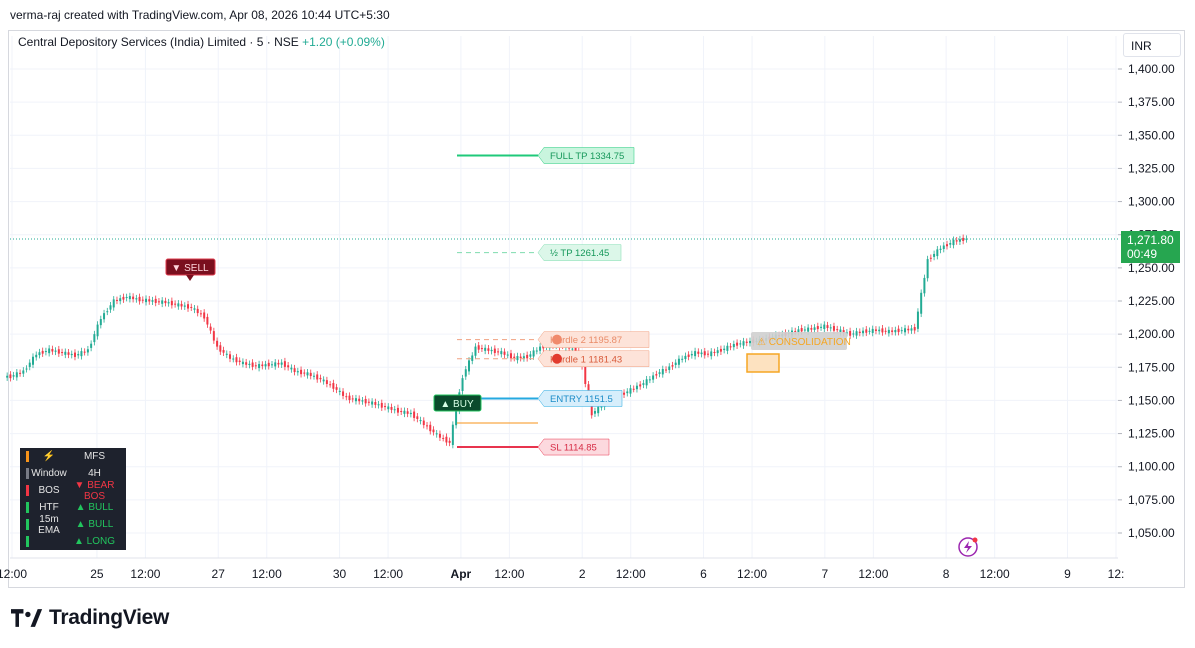 The height and width of the screenshot is (648, 1195). Describe the element at coordinates (1150, 240) in the screenshot. I see `last-price-value: 1,271.80` at that location.